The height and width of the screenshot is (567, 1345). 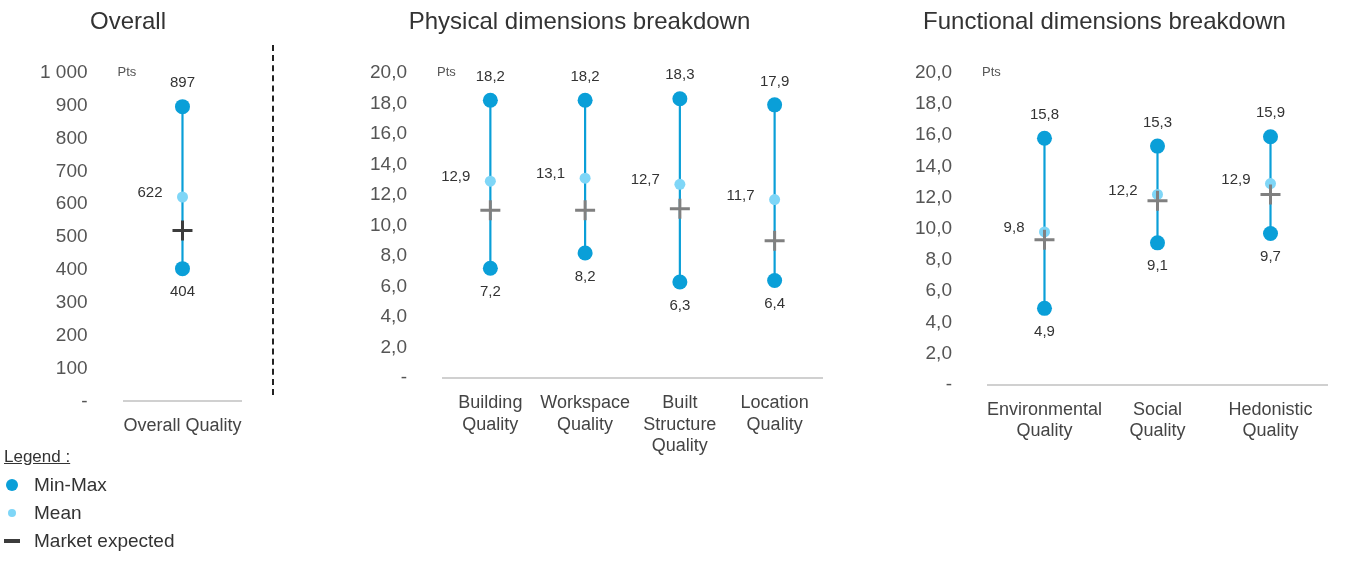 I want to click on data-label: 15,9, so click(x=1270, y=112).